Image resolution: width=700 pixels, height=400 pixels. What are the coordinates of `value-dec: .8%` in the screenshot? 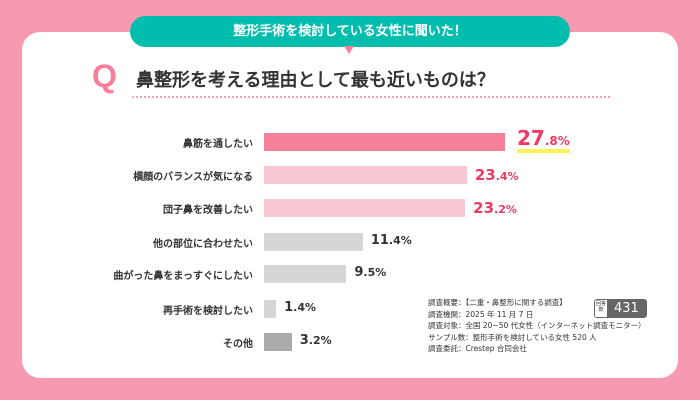 It's located at (557, 141).